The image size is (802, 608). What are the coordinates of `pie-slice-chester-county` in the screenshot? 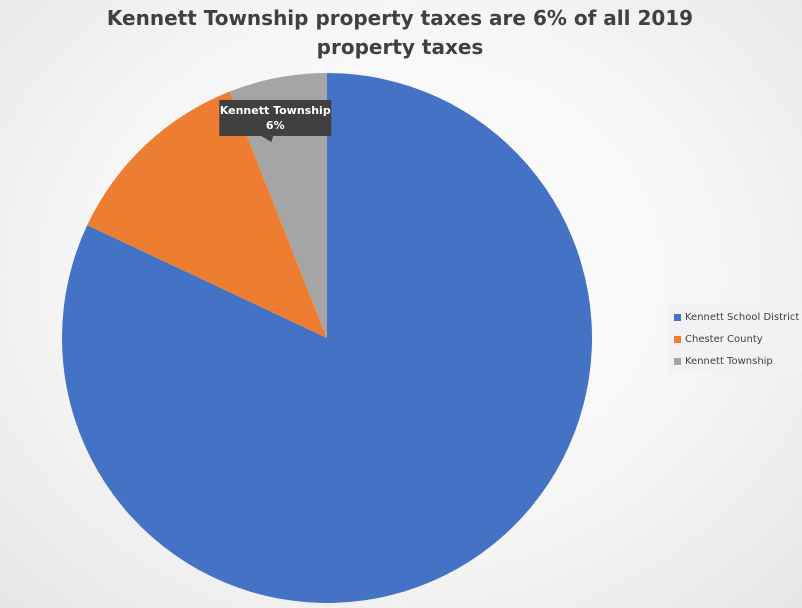 It's located at (207, 215).